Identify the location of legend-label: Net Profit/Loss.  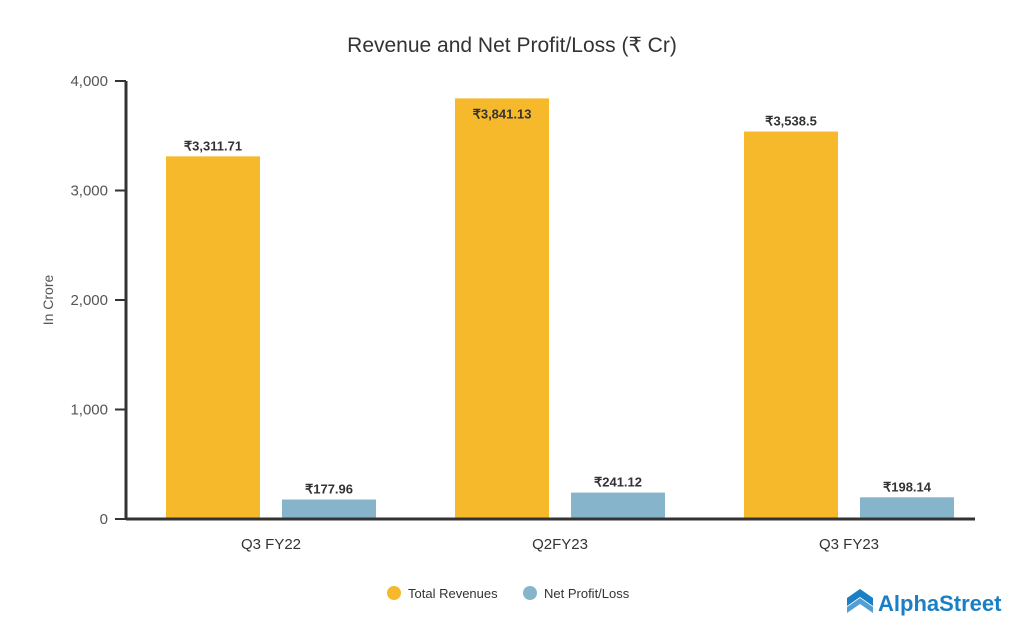
(587, 593).